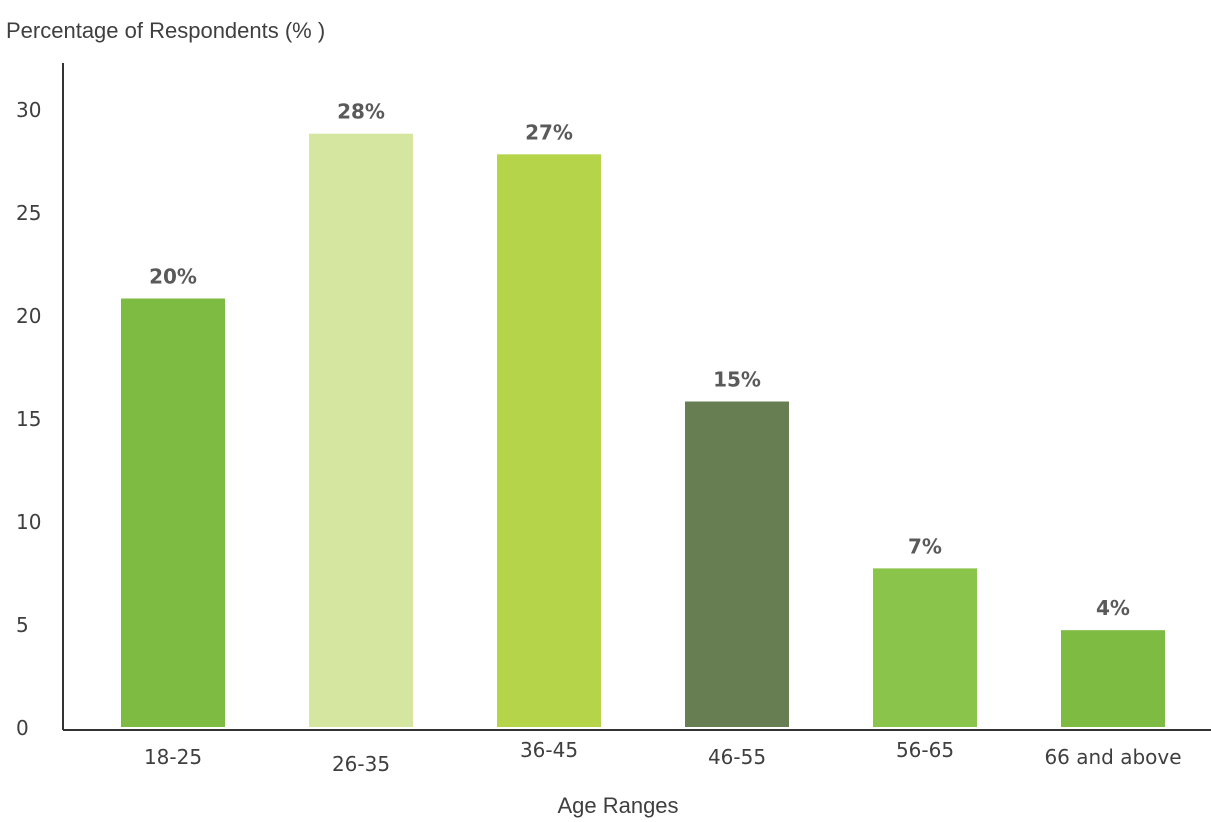 Image resolution: width=1211 pixels, height=822 pixels. I want to click on x-tick-label: 46-55, so click(737, 757).